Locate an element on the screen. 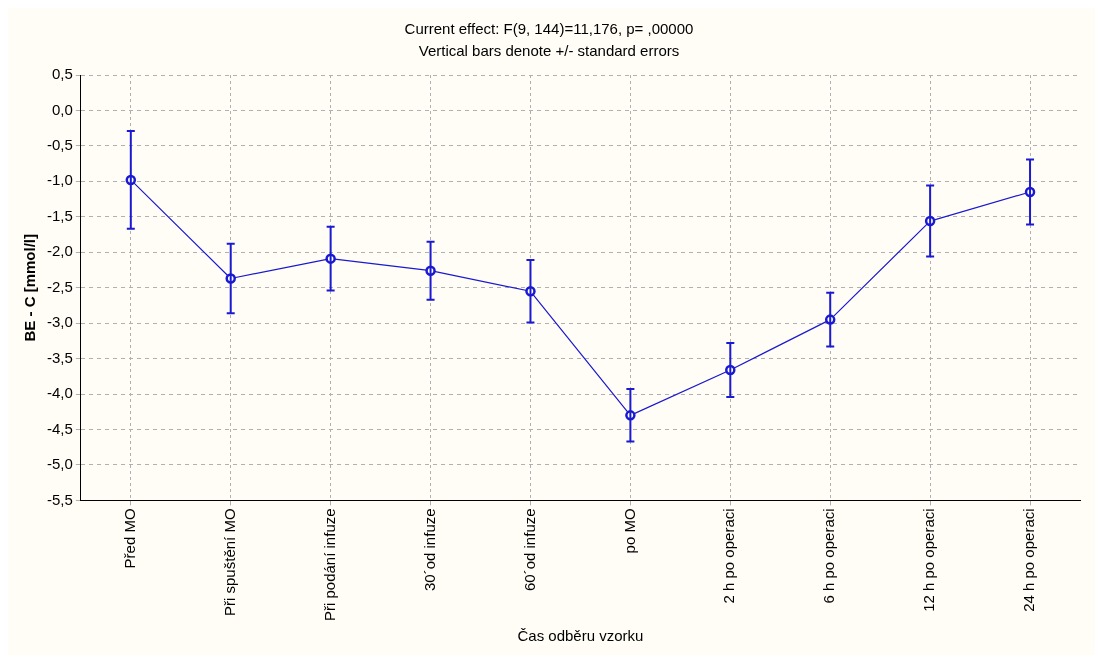  x-tick-label: Před MO is located at coordinates (129, 538).